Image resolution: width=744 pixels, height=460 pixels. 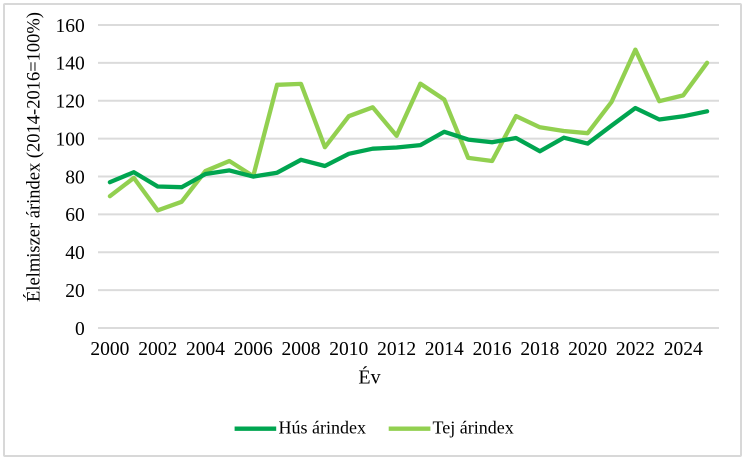 I want to click on svg-text: 2018, so click(x=539, y=349).